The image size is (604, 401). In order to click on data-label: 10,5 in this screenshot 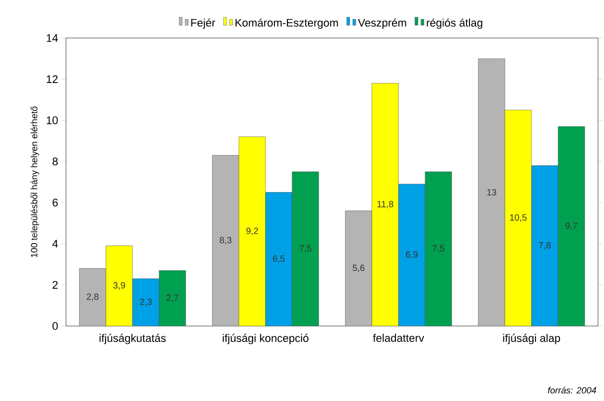, I will do `click(518, 218)`.